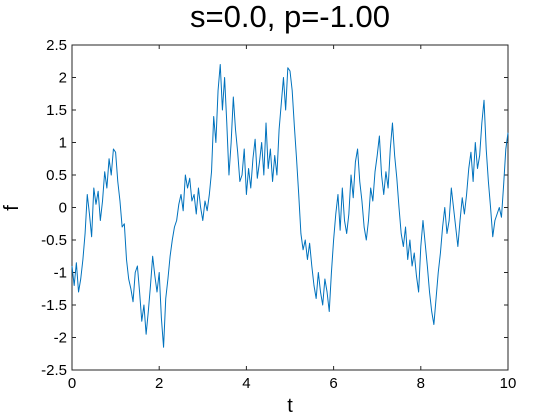 The height and width of the screenshot is (420, 560). What do you see at coordinates (56, 110) in the screenshot?
I see `y-tick-label: 1.5` at bounding box center [56, 110].